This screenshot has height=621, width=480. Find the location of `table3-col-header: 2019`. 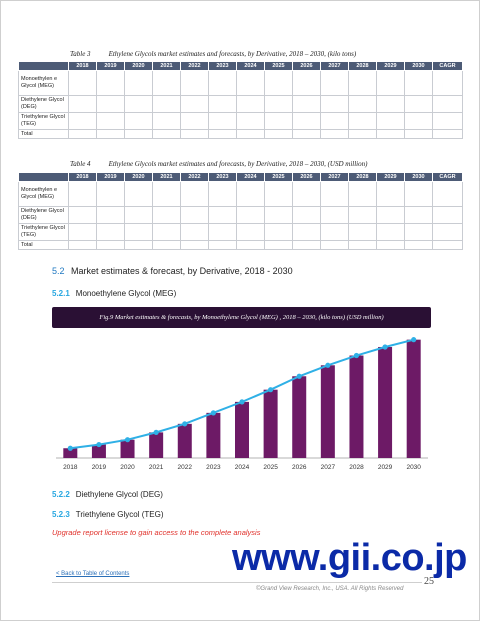

table3-col-header: 2019 is located at coordinates (110, 66).